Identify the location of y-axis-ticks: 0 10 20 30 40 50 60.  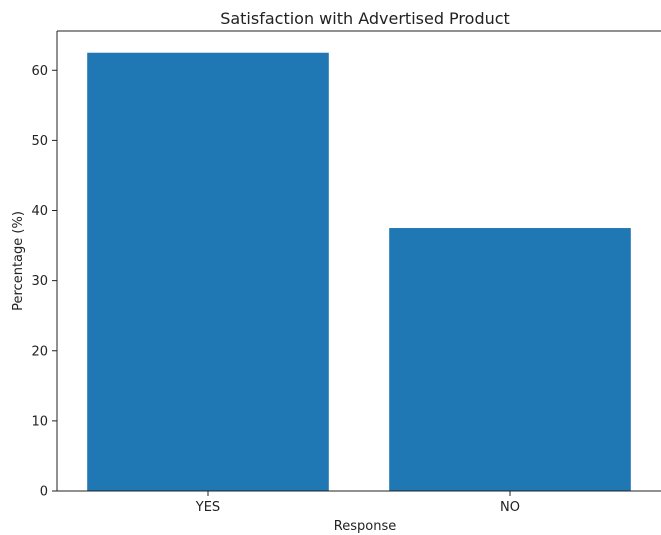
(44, 282).